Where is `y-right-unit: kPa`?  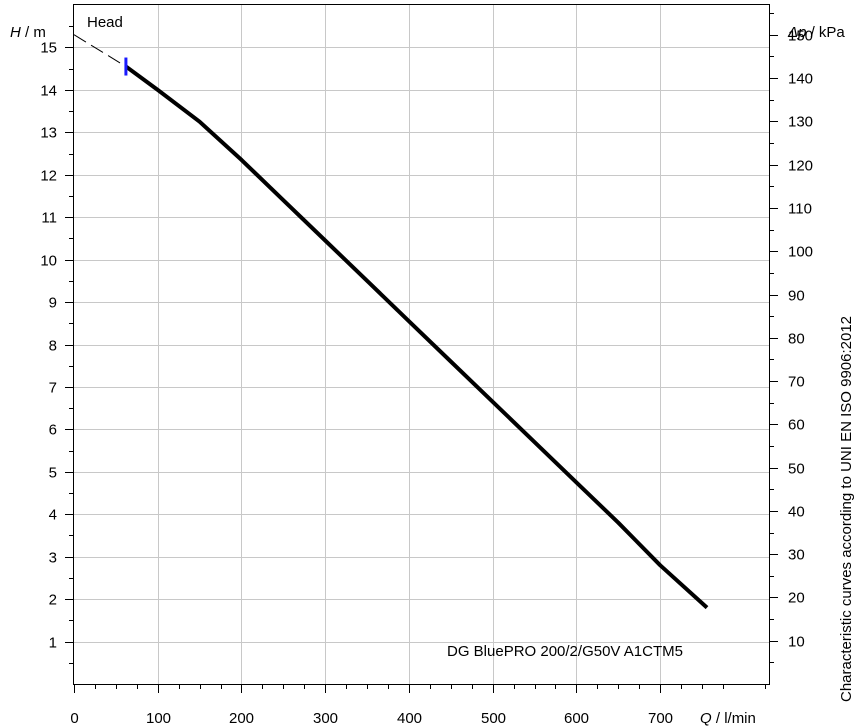 y-right-unit: kPa is located at coordinates (832, 32).